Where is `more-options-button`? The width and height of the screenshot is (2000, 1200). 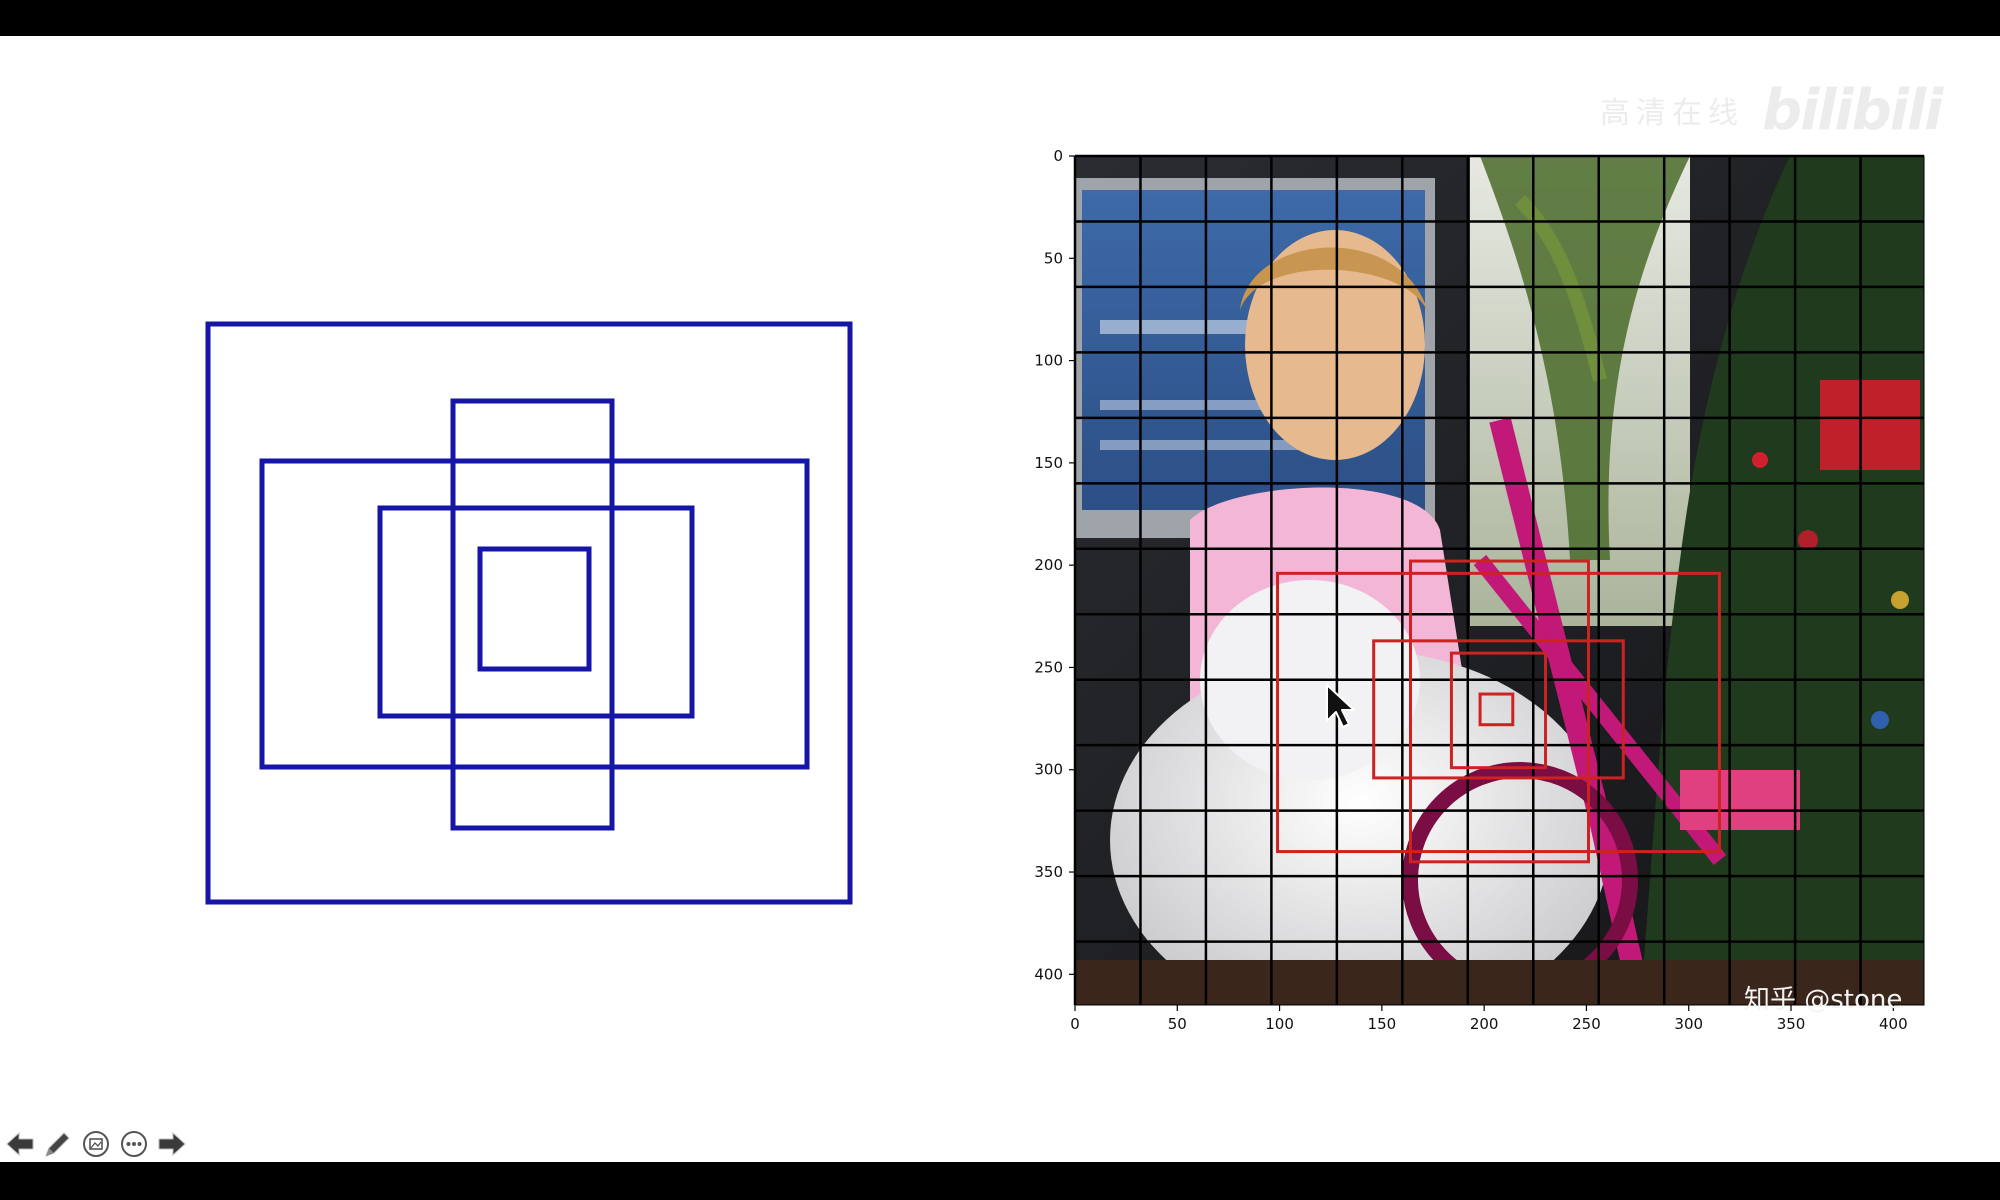 more-options-button is located at coordinates (134, 1144).